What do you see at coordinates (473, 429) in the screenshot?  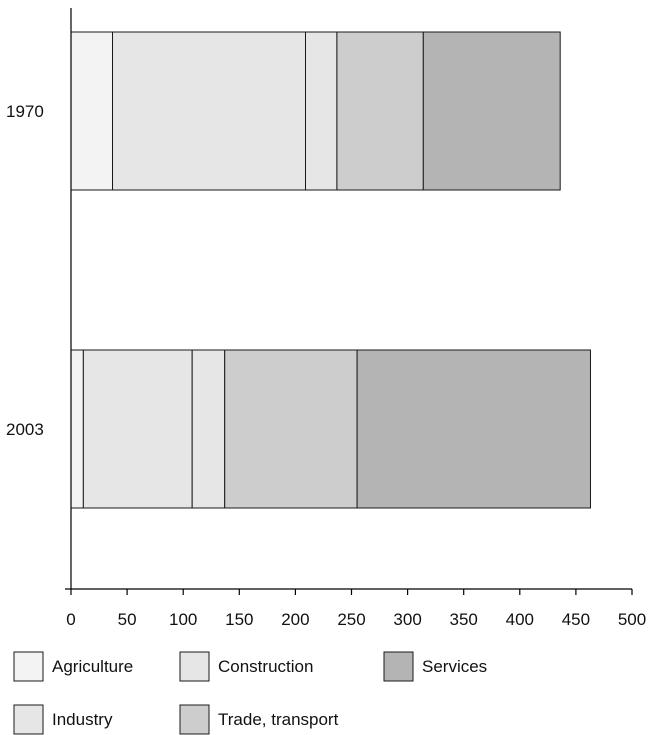 I see `bar-2003-services` at bounding box center [473, 429].